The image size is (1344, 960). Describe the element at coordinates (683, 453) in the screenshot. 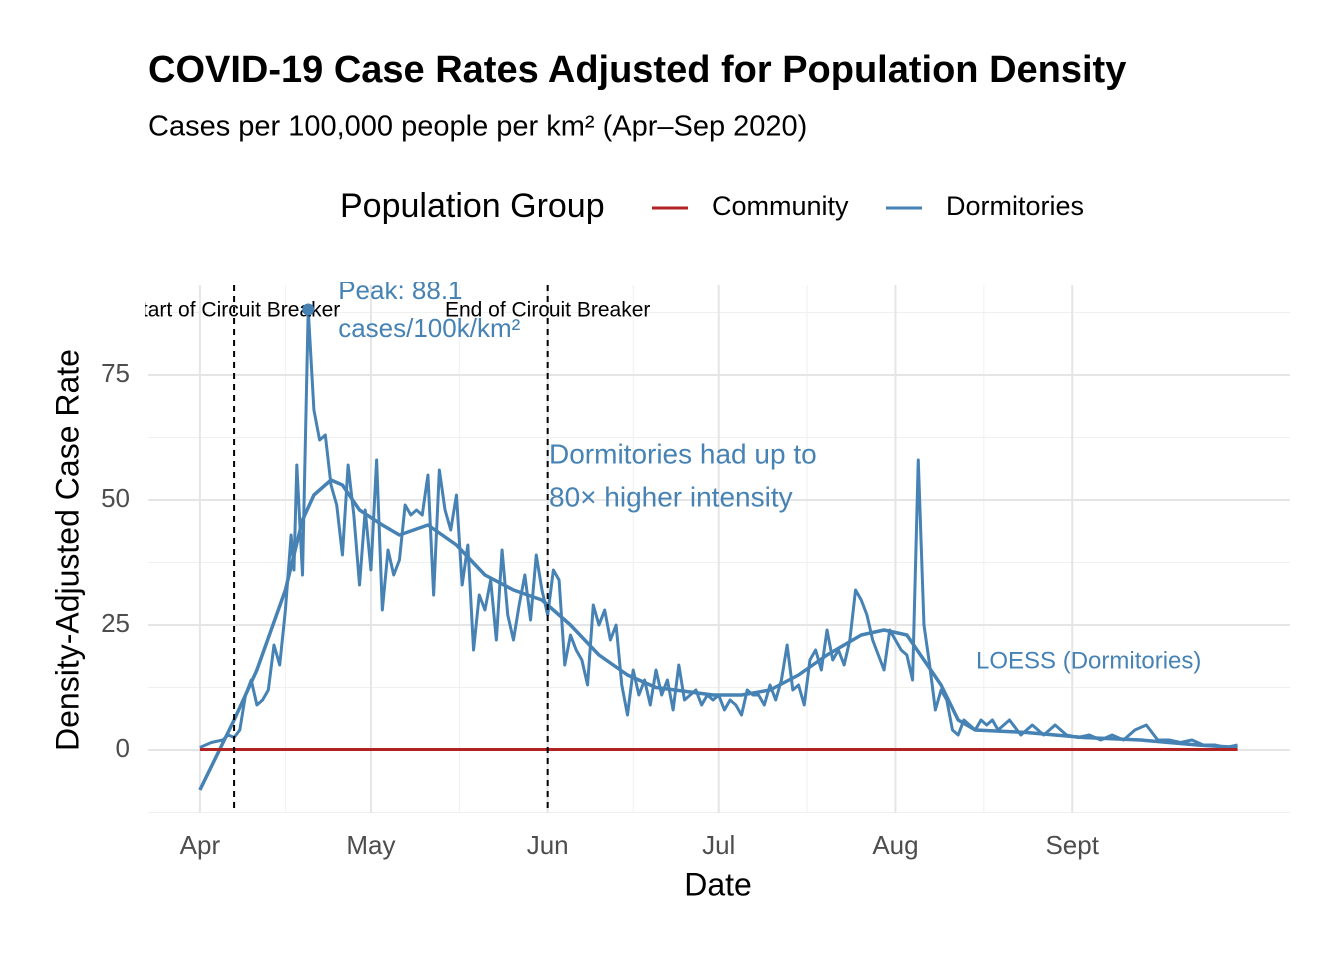

I see `note-text: Dormitories had up to` at that location.